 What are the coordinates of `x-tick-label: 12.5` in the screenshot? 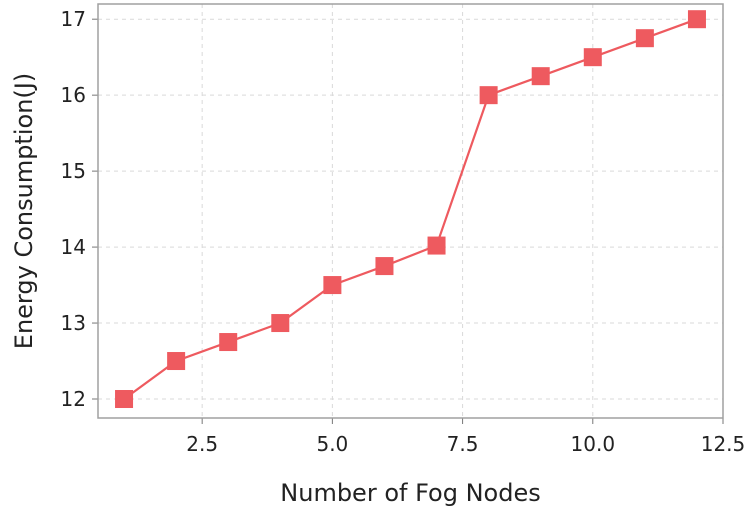 It's located at (723, 444).